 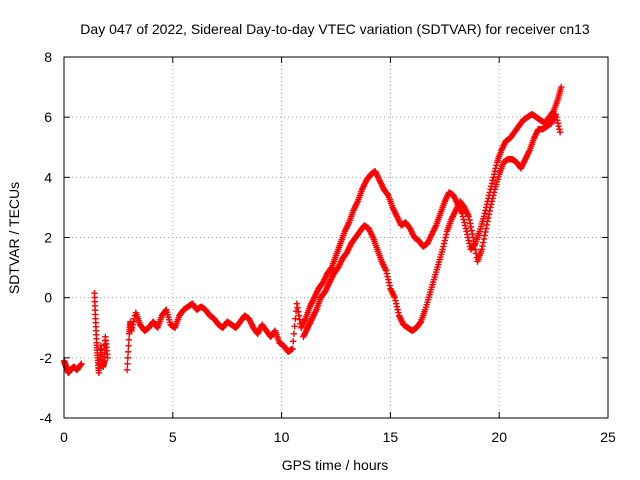 What do you see at coordinates (391, 437) in the screenshot?
I see `x-tick-label: 15` at bounding box center [391, 437].